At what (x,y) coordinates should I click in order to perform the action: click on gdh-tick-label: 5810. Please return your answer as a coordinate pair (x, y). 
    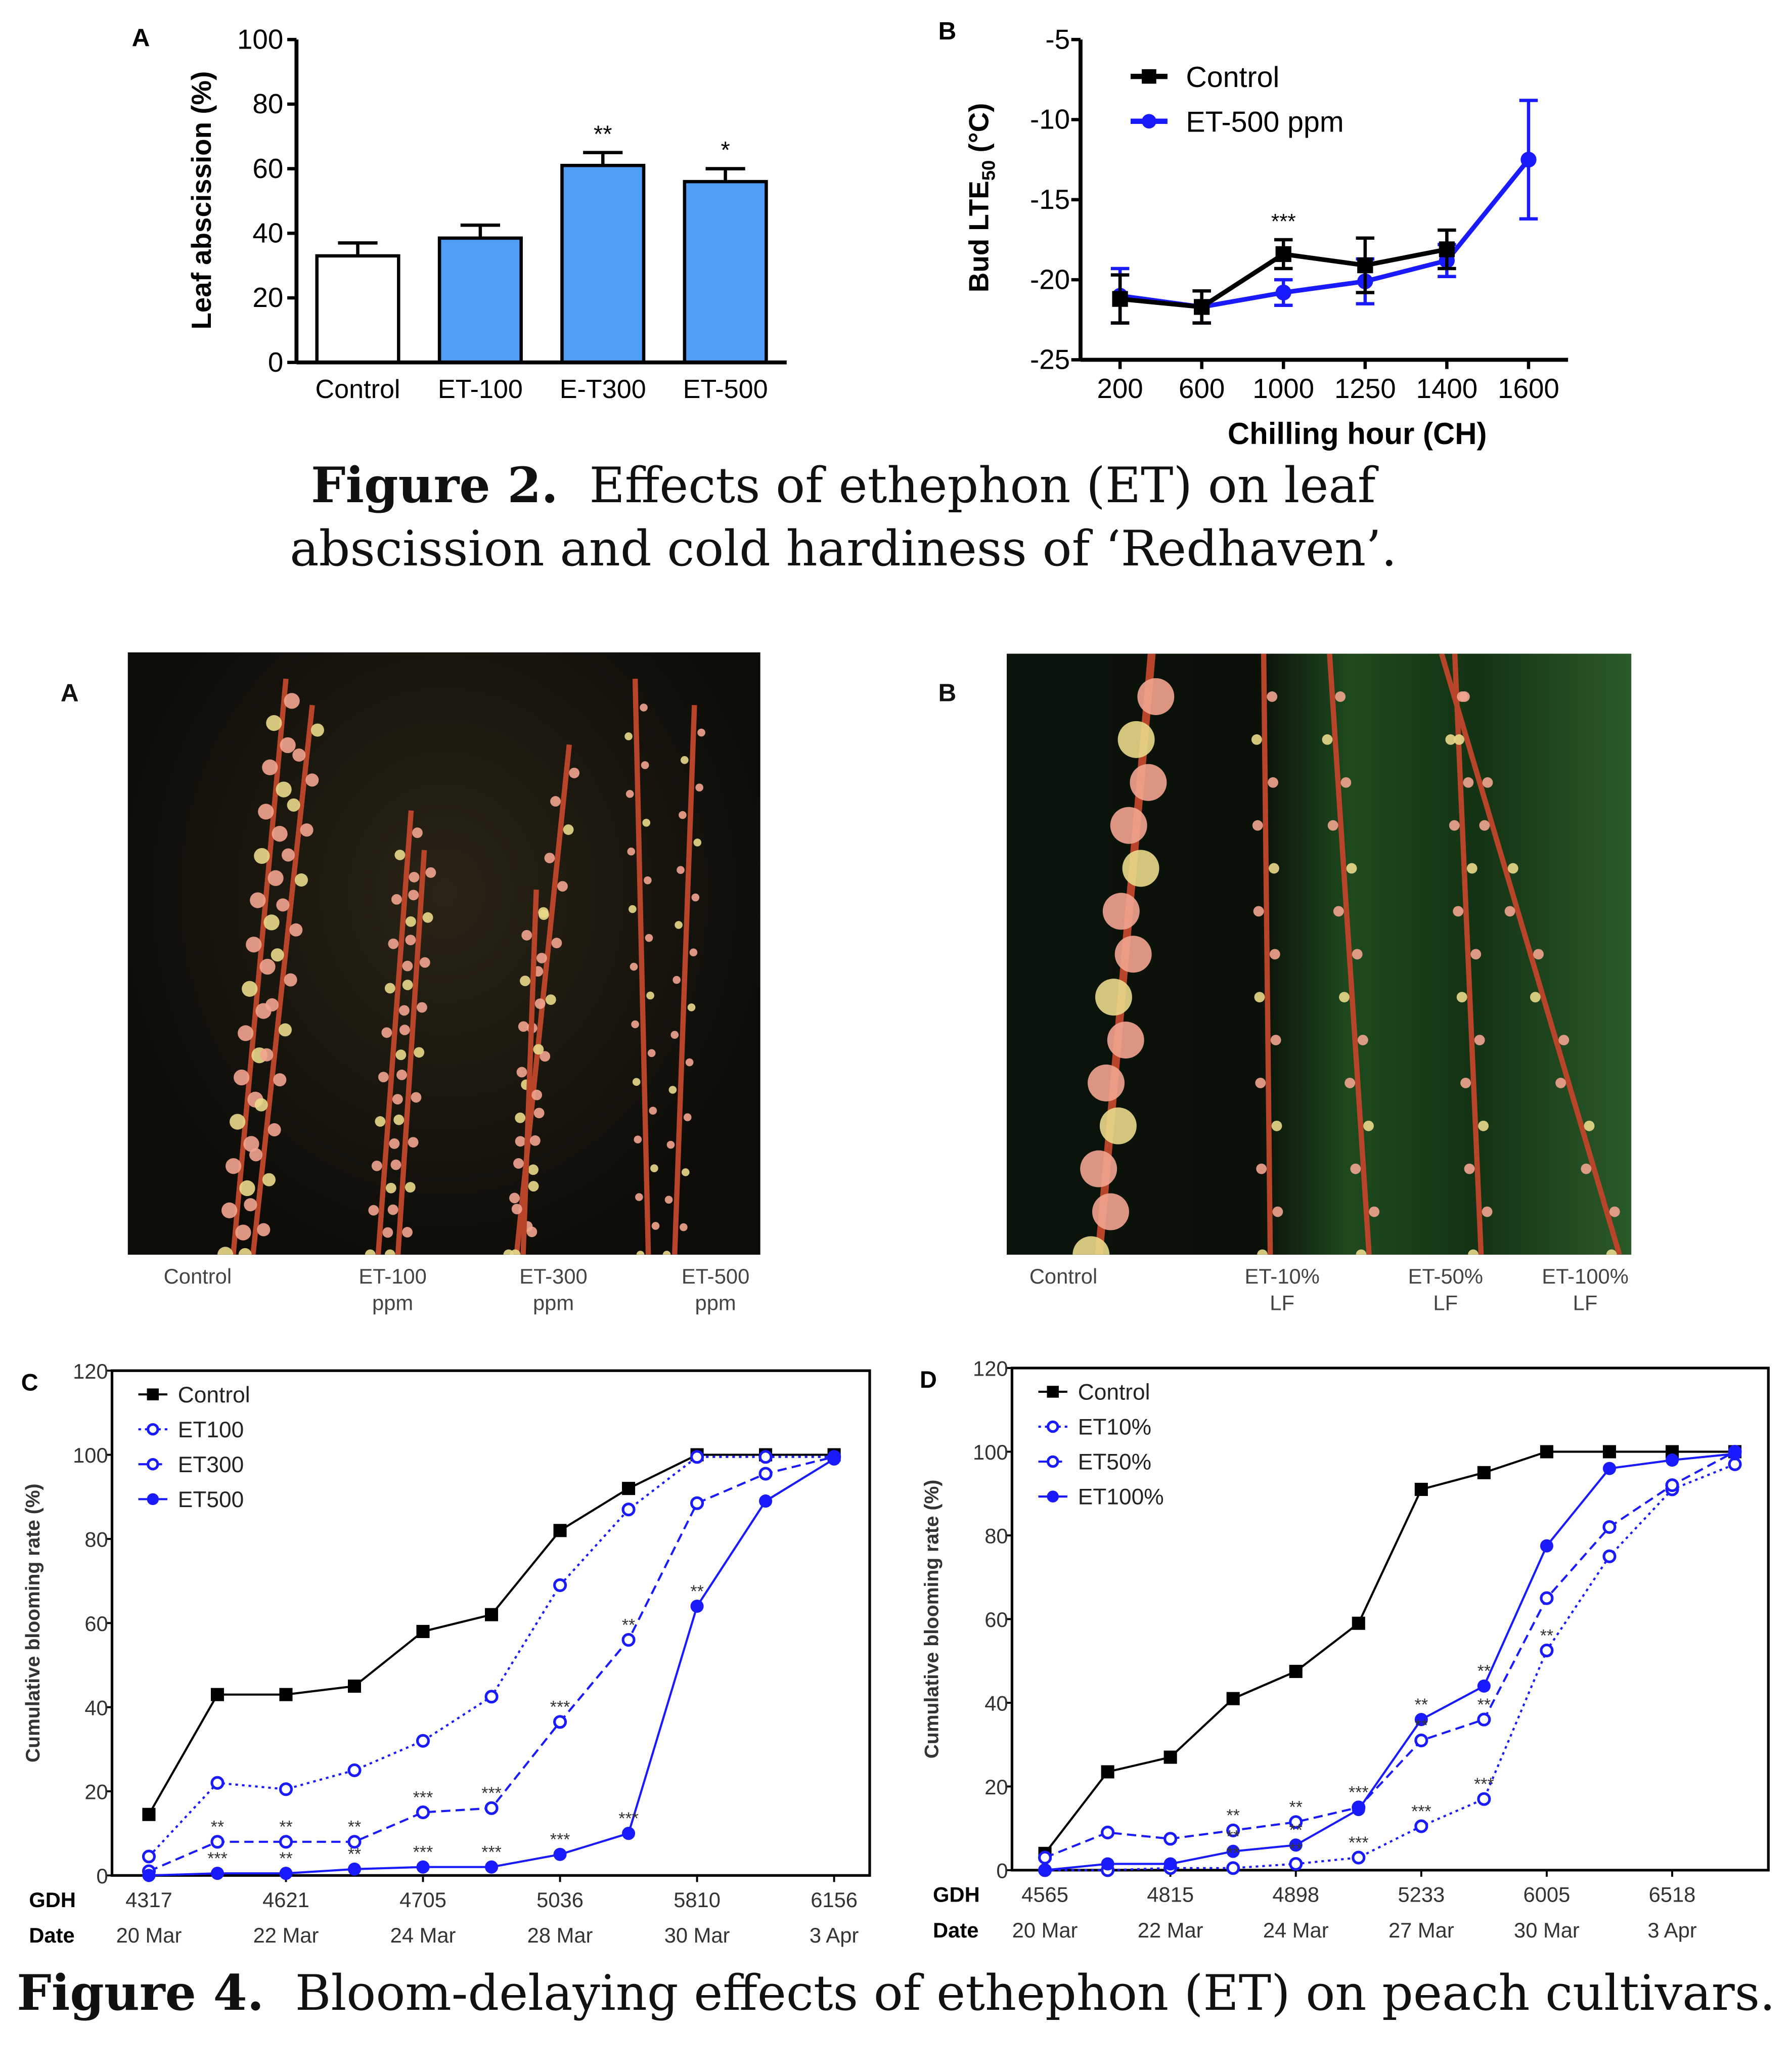
    Looking at the image, I should click on (697, 1900).